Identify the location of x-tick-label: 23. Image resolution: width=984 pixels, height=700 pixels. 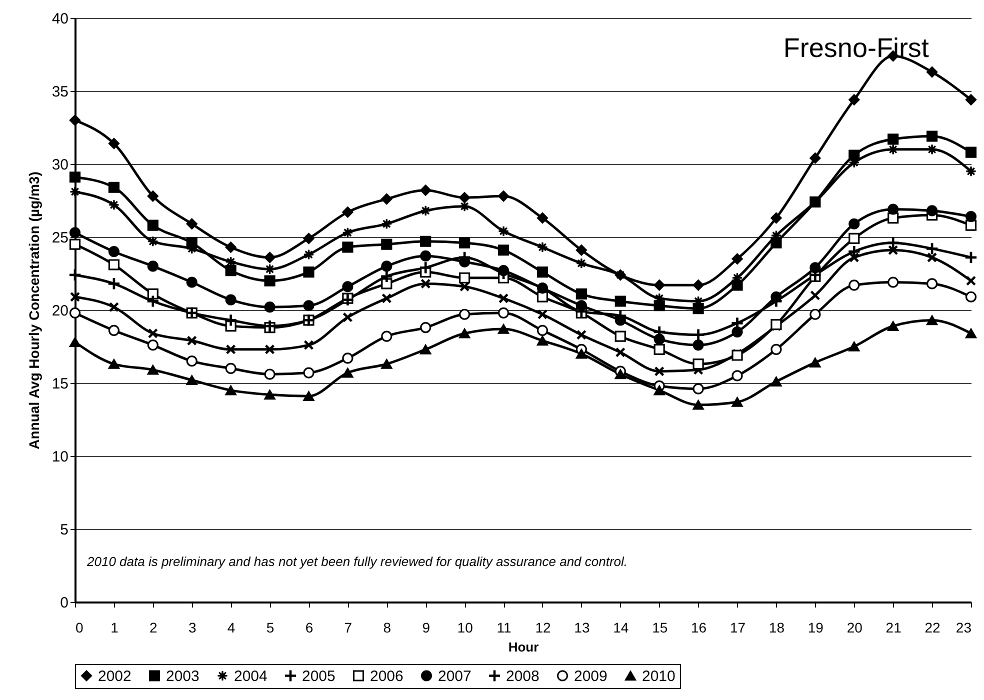
(964, 628).